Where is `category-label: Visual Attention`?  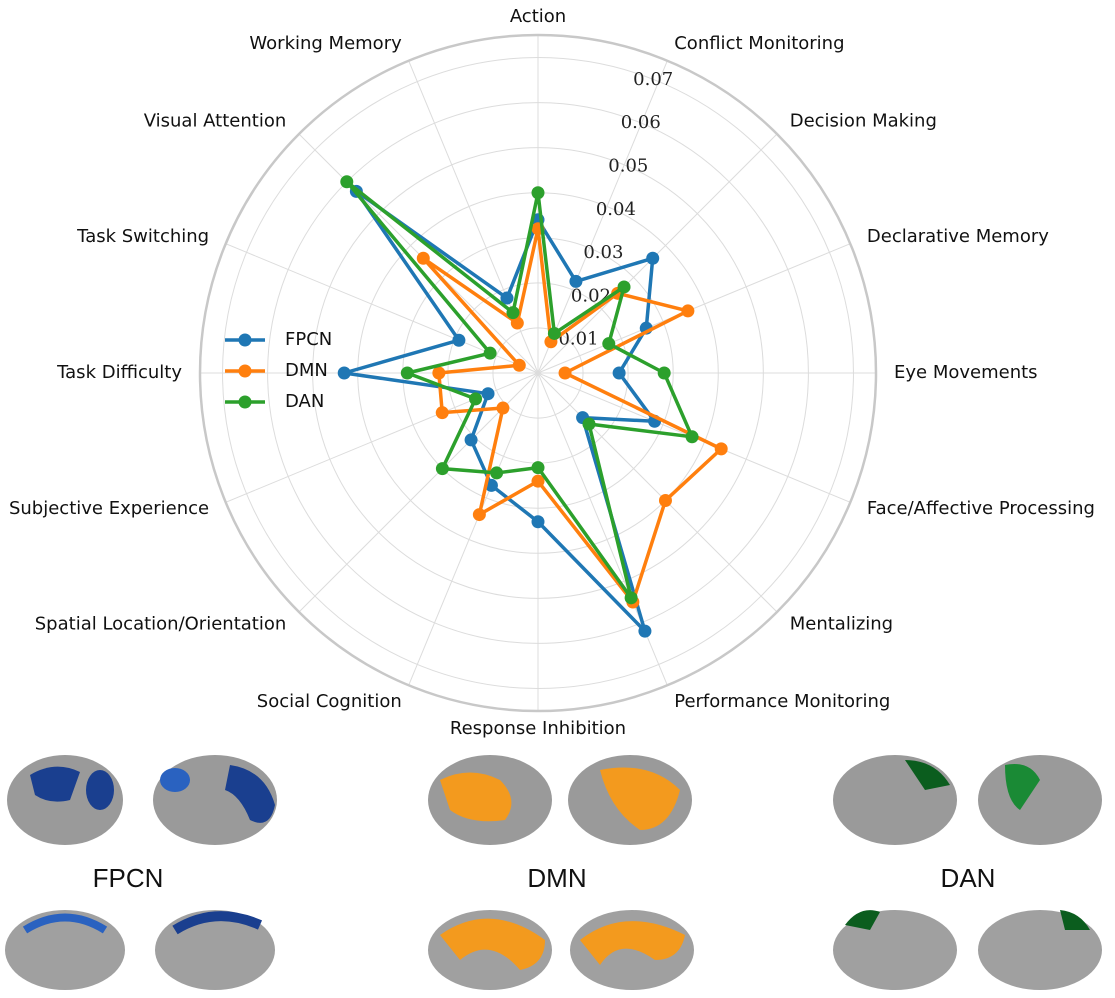 category-label: Visual Attention is located at coordinates (215, 120).